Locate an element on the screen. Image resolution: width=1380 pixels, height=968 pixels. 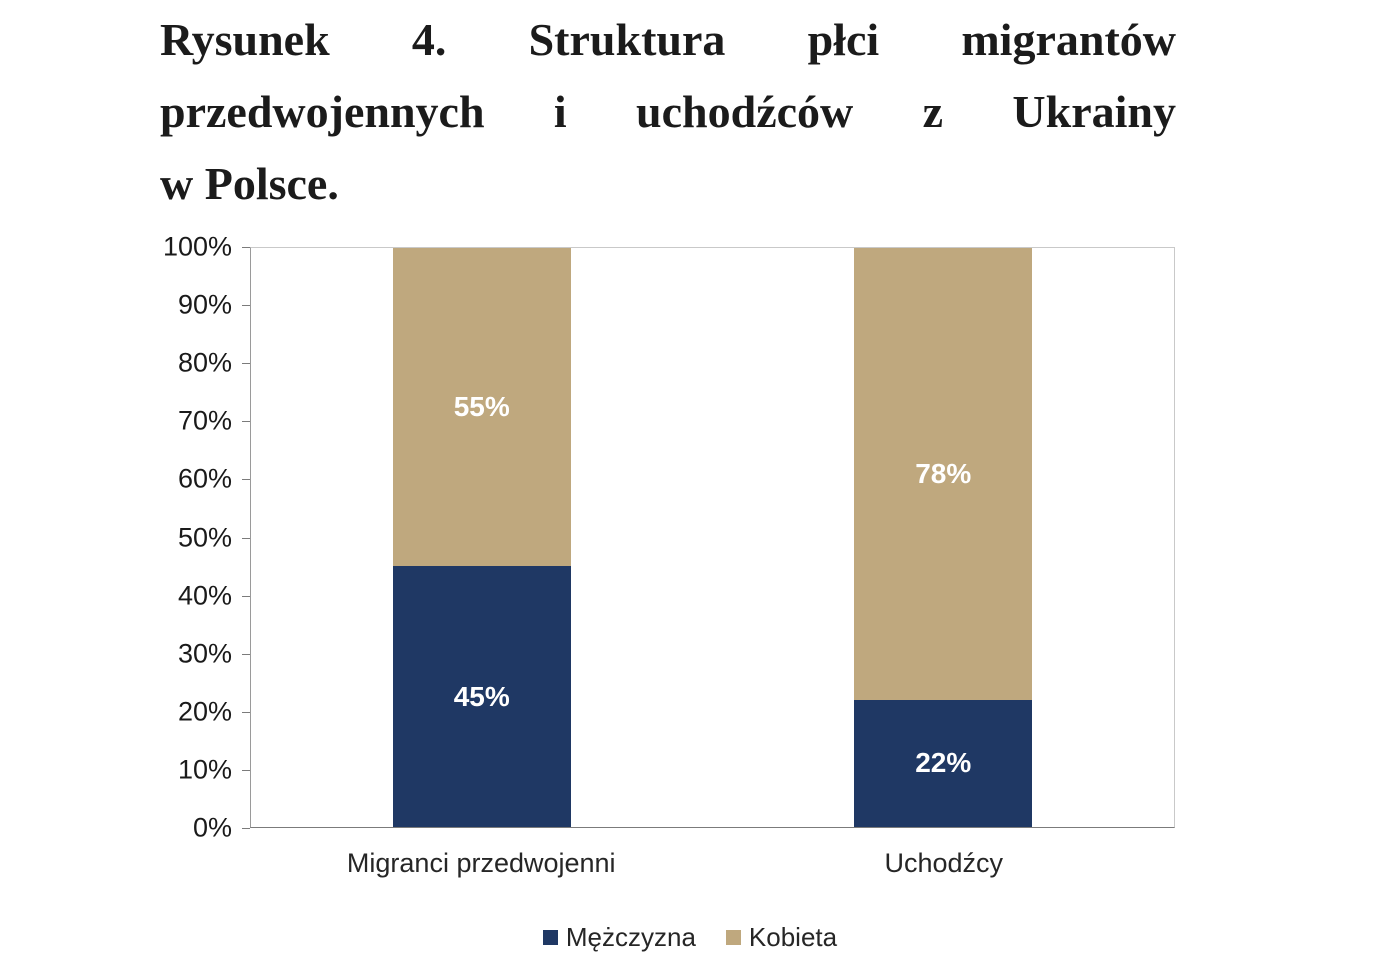
legend-item: Kobieta is located at coordinates (781, 937).